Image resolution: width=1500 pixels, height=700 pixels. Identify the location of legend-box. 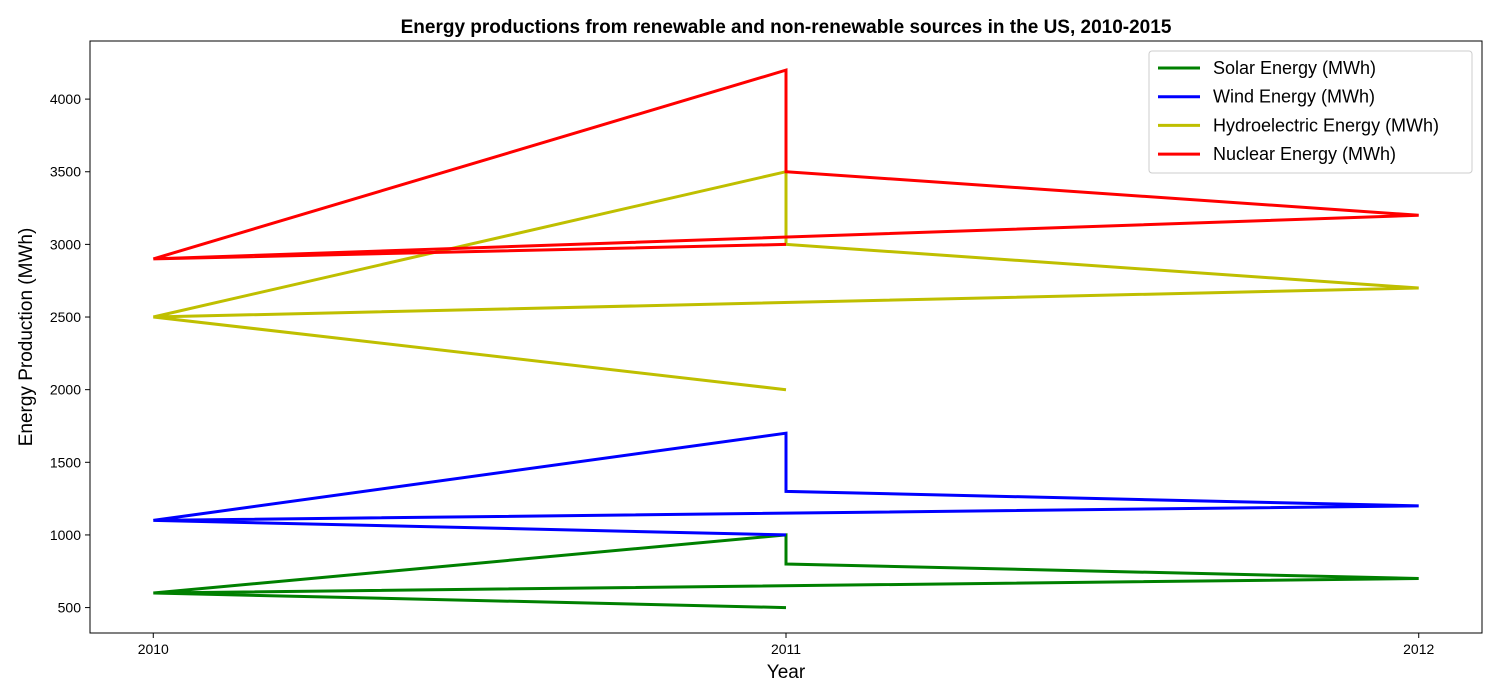
(1310, 112).